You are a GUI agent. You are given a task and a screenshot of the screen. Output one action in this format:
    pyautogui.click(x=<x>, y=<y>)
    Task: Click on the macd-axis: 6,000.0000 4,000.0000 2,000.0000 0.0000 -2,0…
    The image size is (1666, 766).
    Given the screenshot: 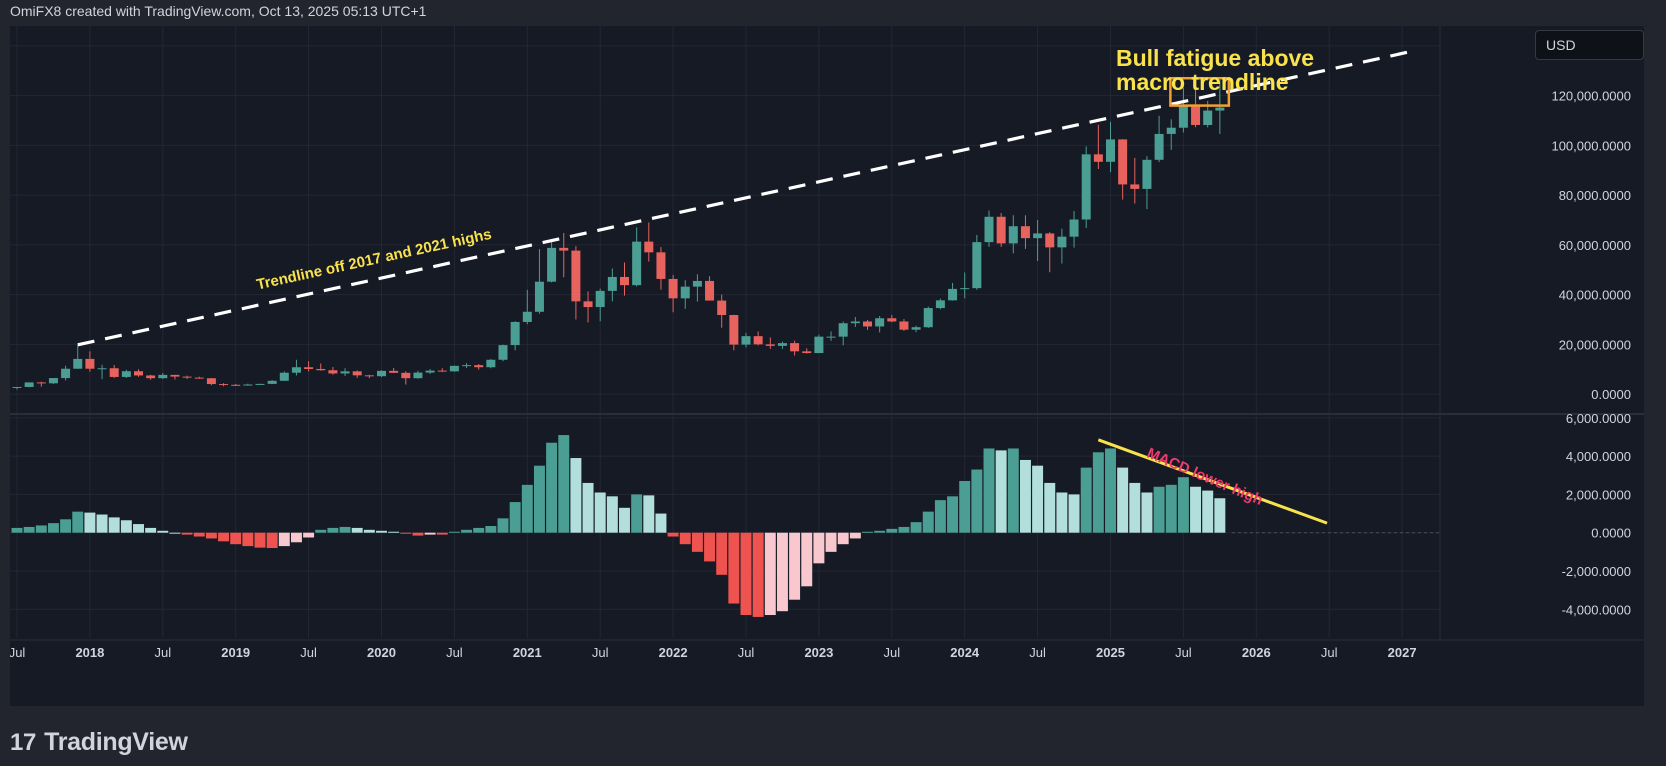 What is the action you would take?
    pyautogui.click(x=1596, y=514)
    